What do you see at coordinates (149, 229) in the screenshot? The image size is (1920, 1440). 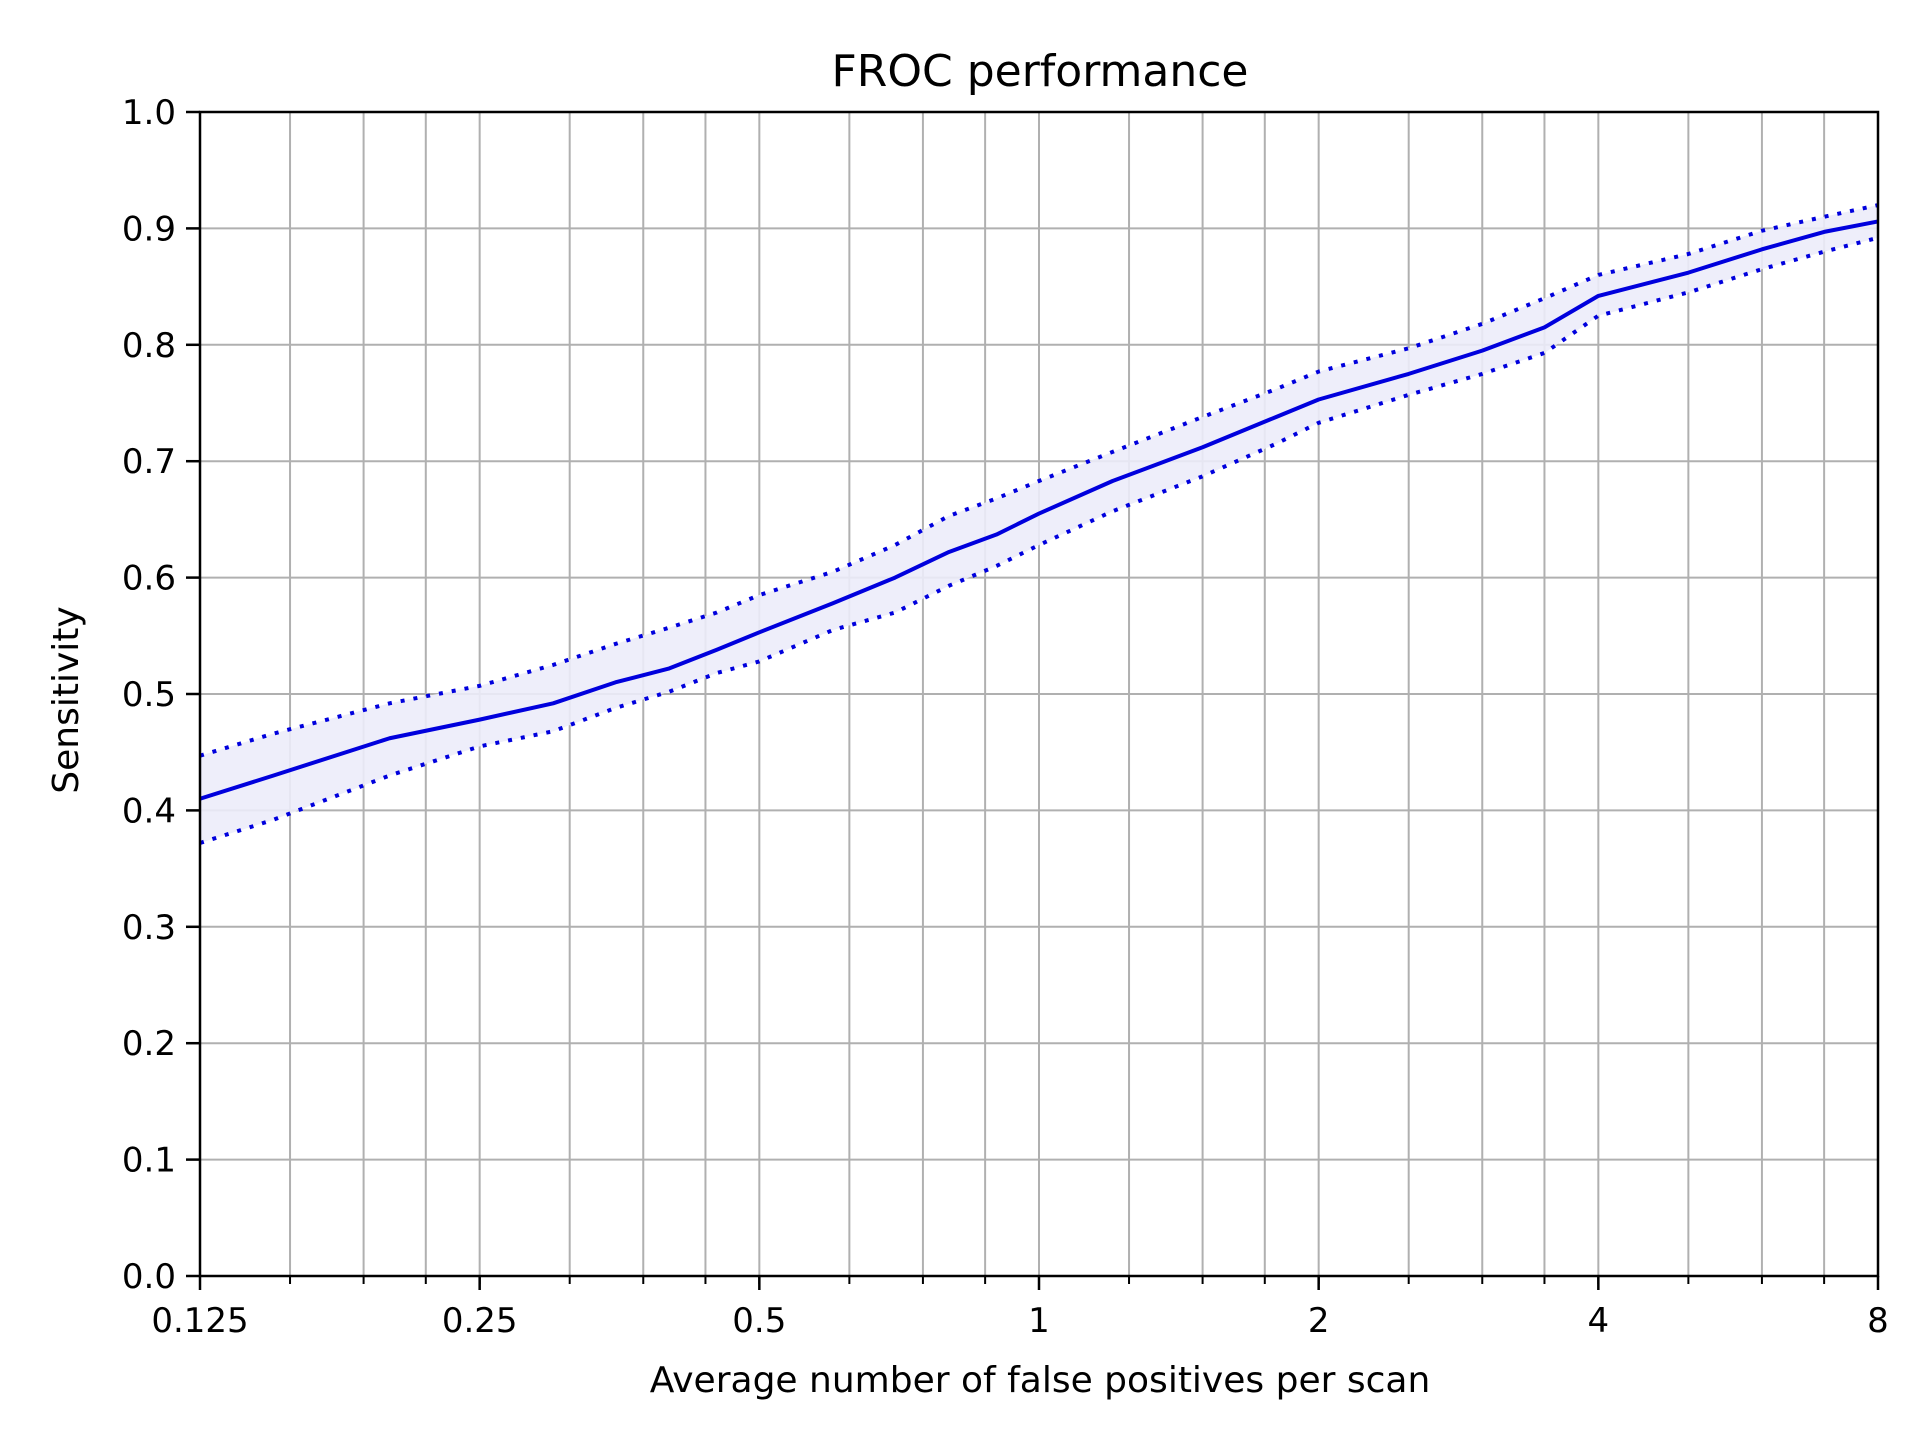 I see `y-tick-label: 0.9` at bounding box center [149, 229].